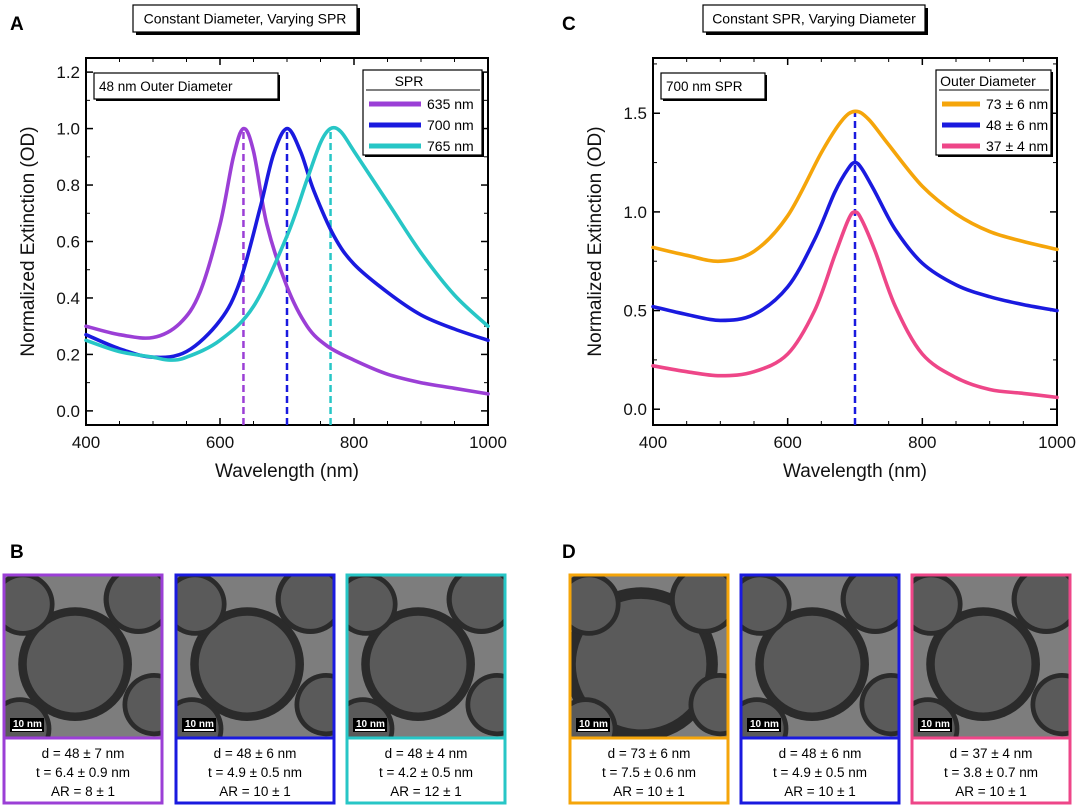 The width and height of the screenshot is (1079, 805). I want to click on y-tick-label: 0.8, so click(68, 185).